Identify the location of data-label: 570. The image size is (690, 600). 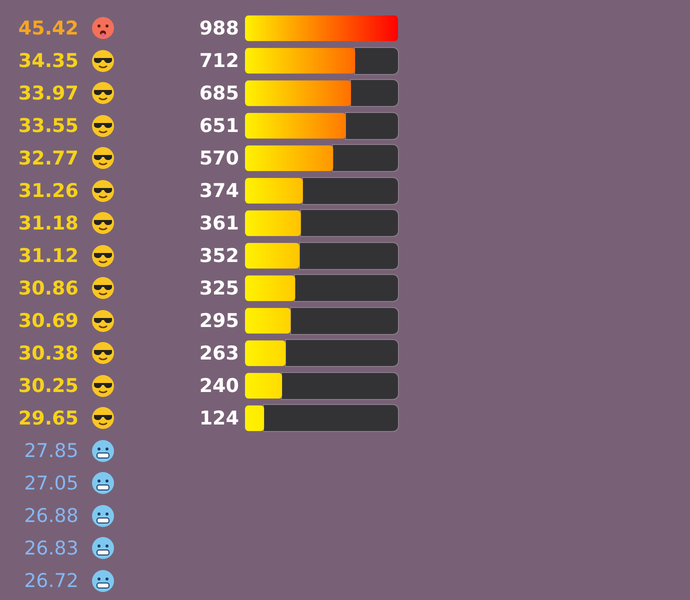
(219, 158).